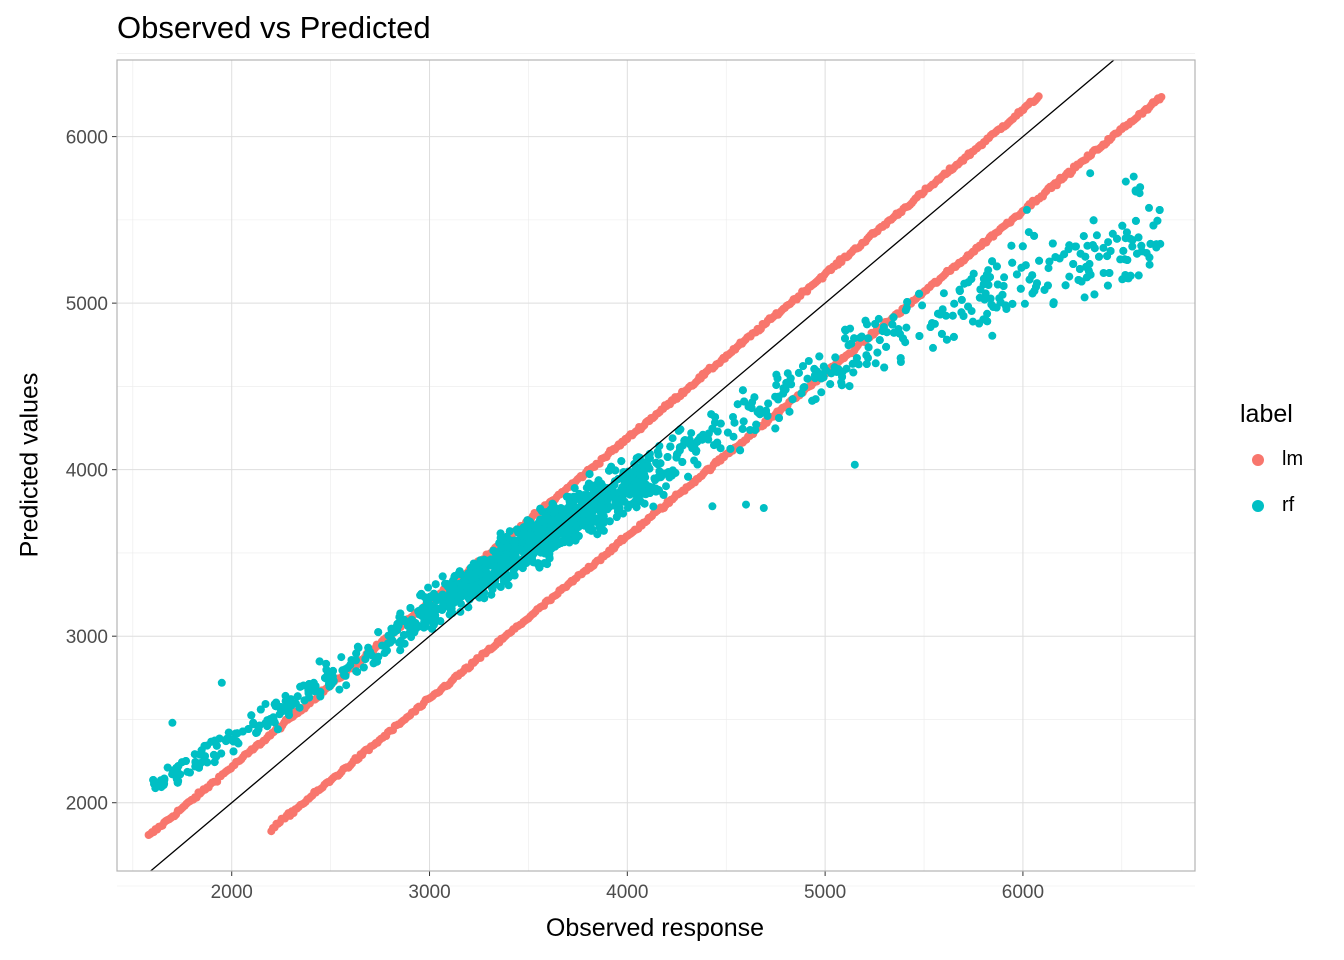  I want to click on legend-title: label, so click(1266, 414).